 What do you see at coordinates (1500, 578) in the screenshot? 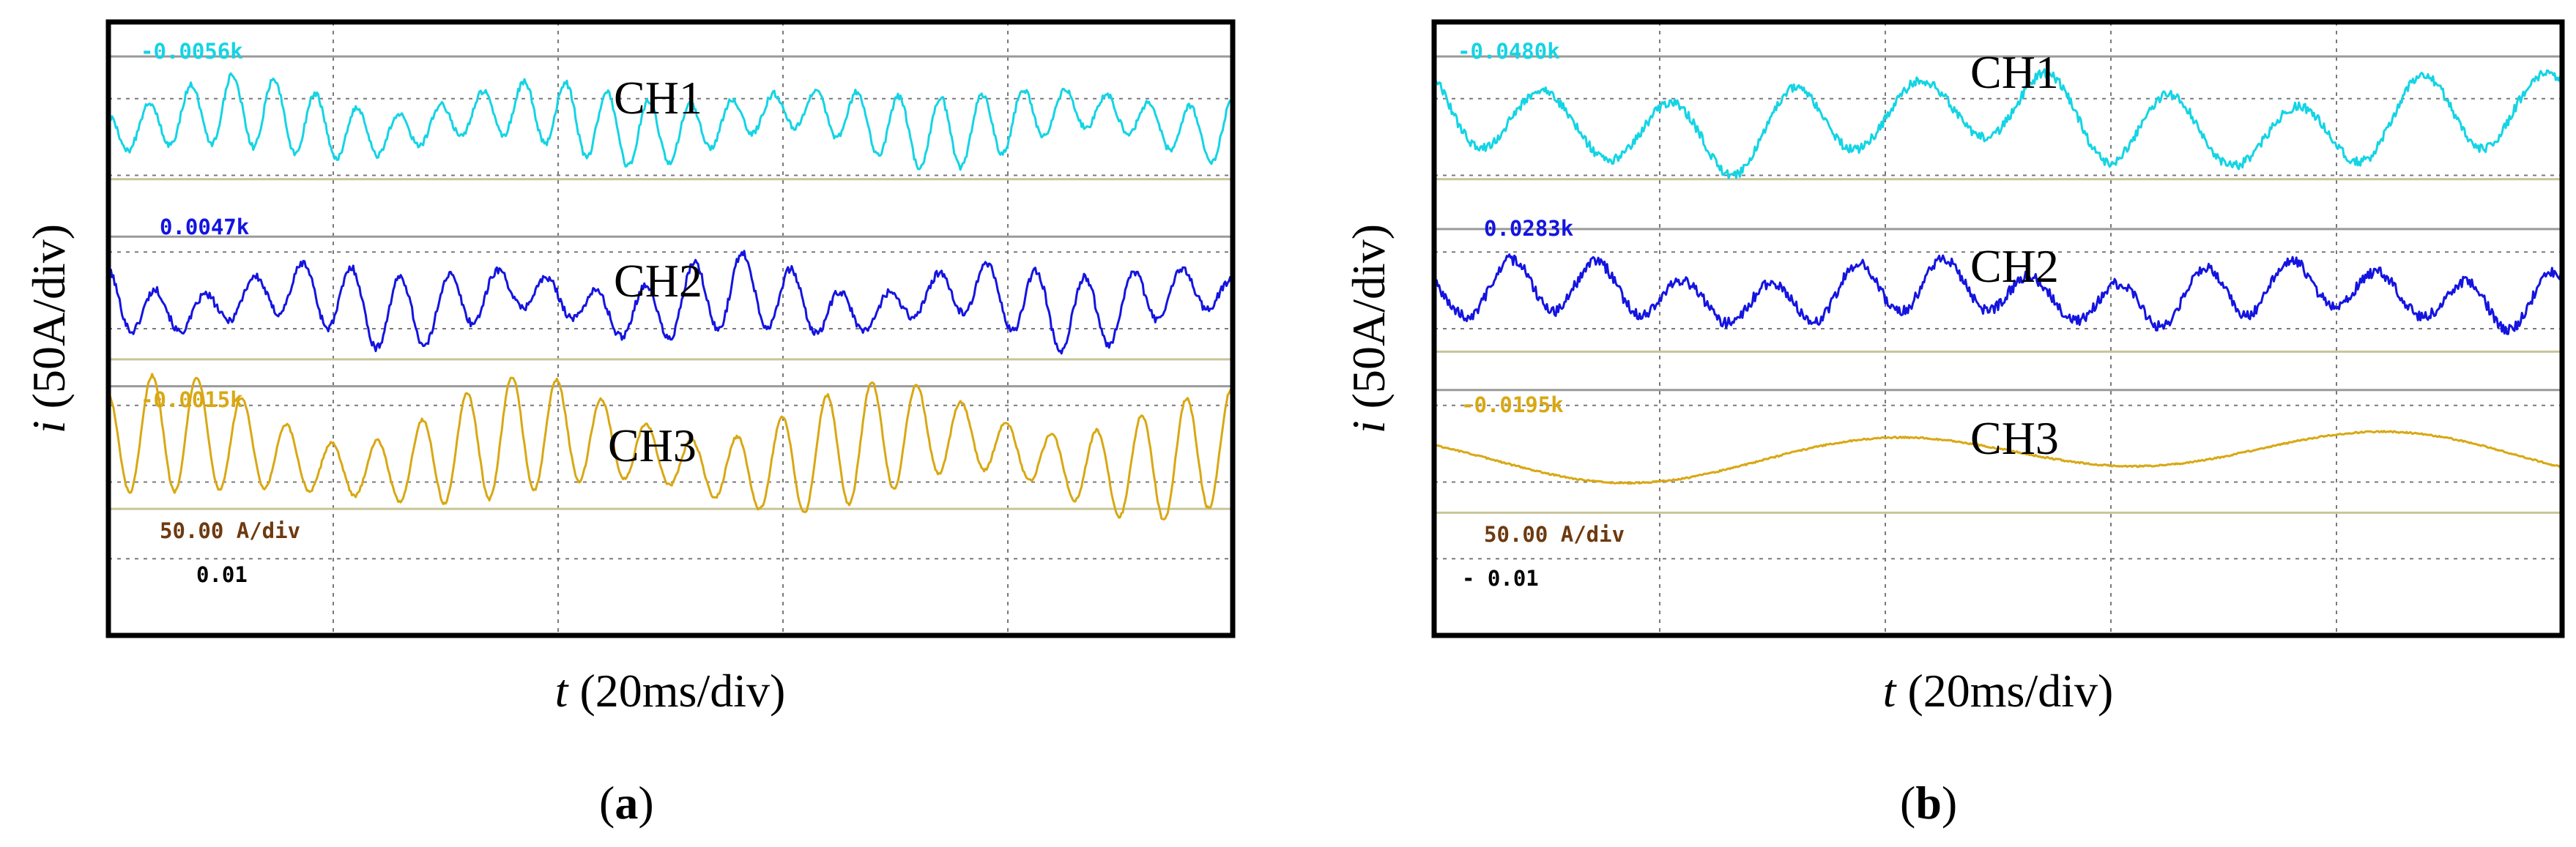
I see `small-value-readout: - 0.01` at bounding box center [1500, 578].